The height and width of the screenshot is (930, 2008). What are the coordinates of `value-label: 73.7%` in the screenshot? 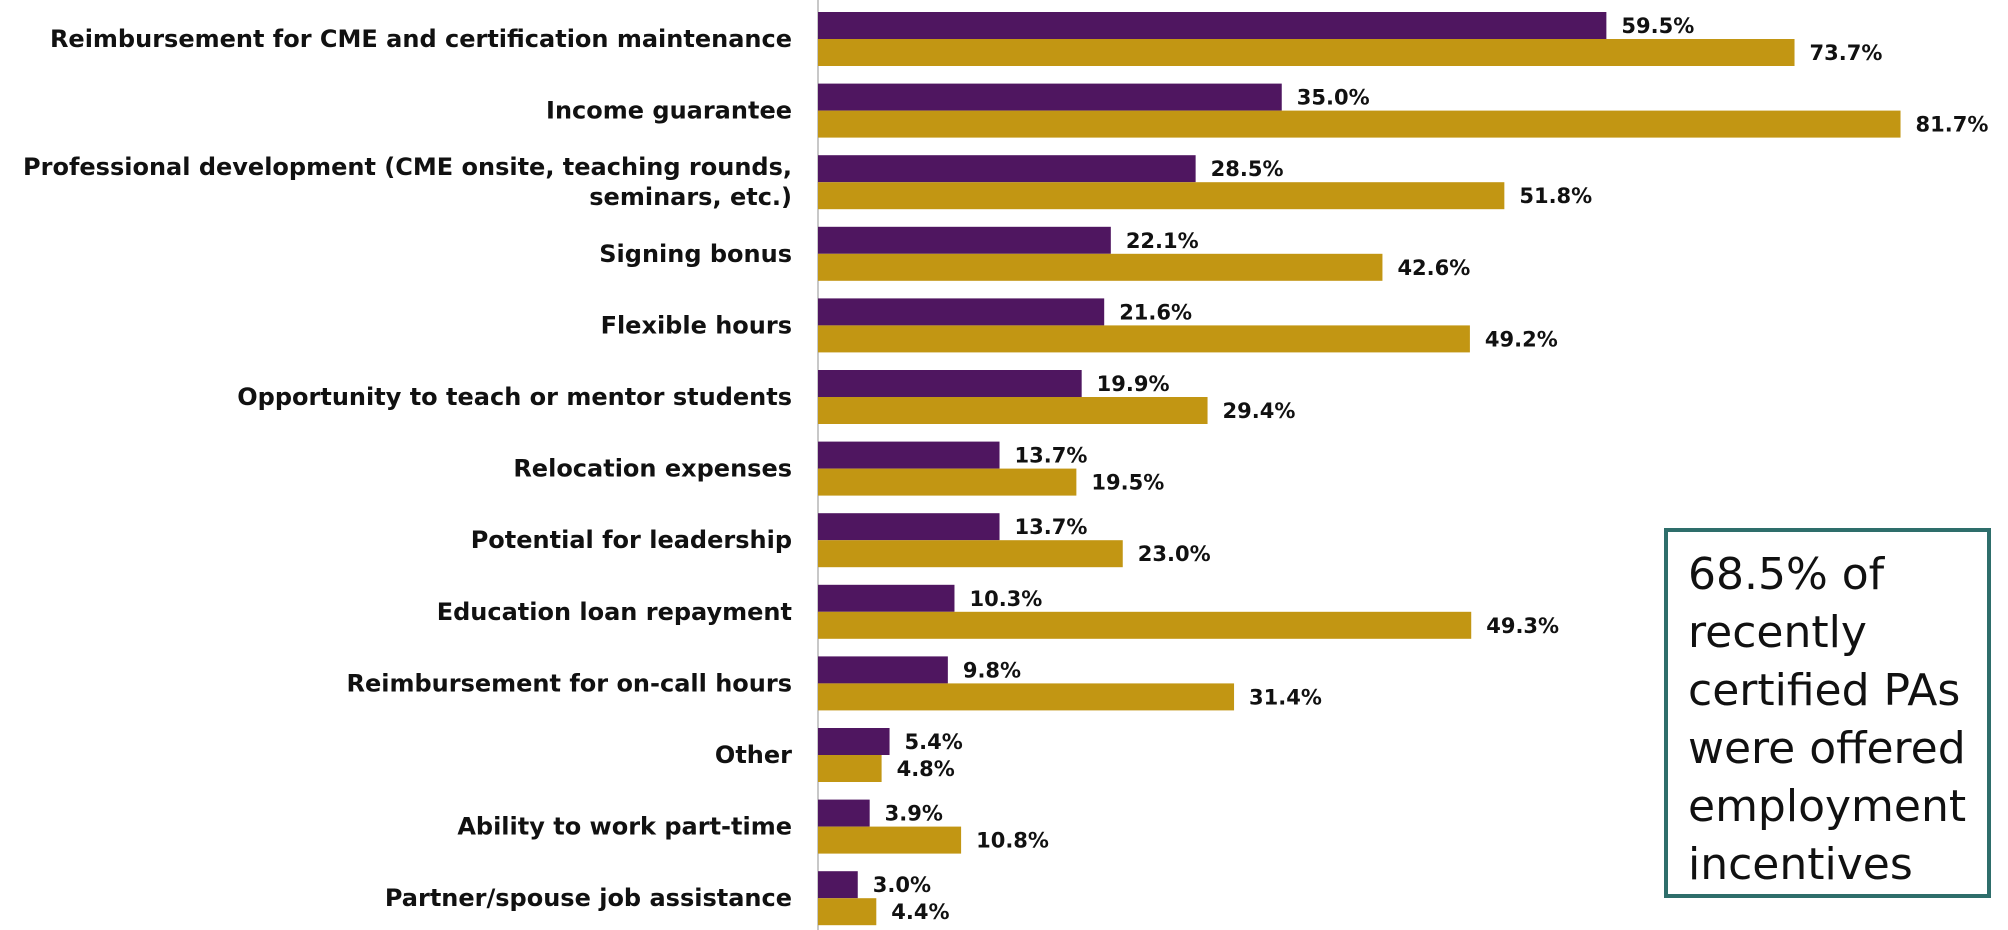 It's located at (1846, 53).